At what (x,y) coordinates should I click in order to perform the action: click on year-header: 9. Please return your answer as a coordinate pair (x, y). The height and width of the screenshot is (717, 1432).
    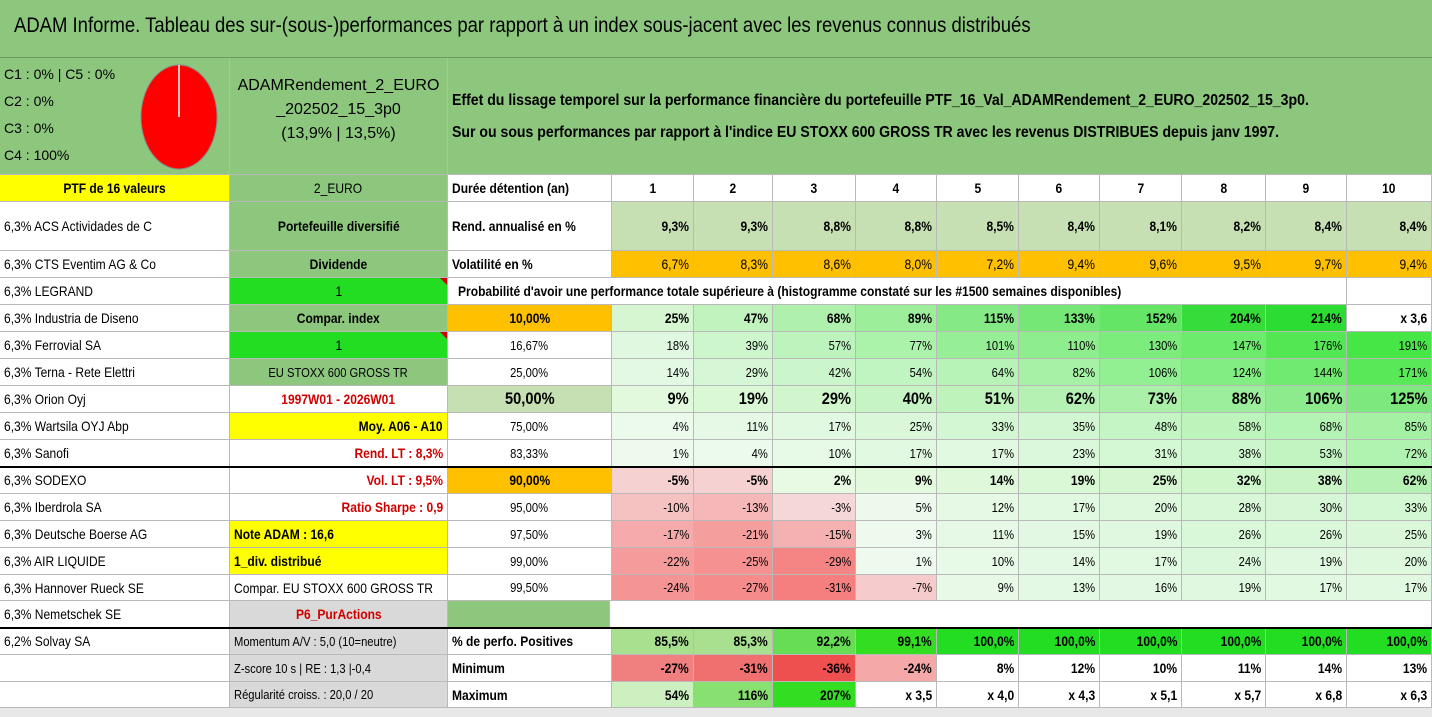
    Looking at the image, I should click on (1306, 188).